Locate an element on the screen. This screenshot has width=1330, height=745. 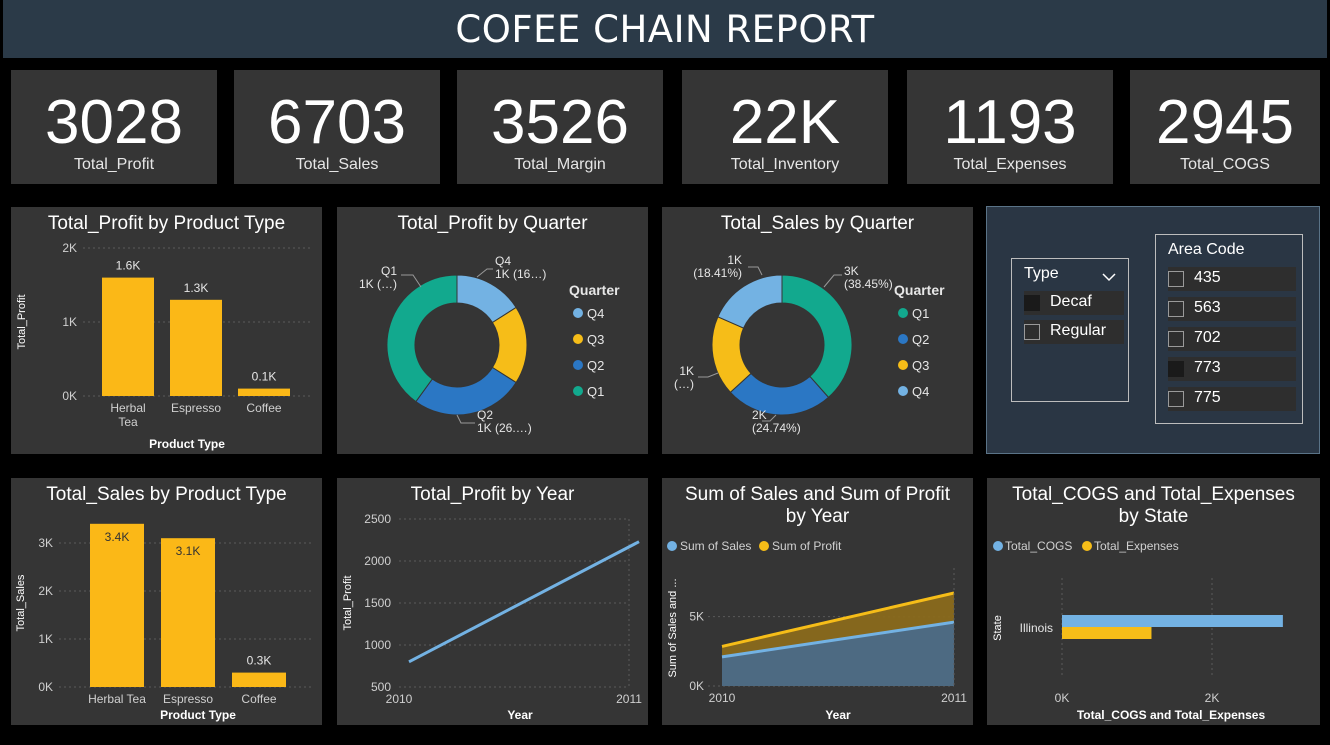
kpi-label: Total_Sales is located at coordinates (337, 164).